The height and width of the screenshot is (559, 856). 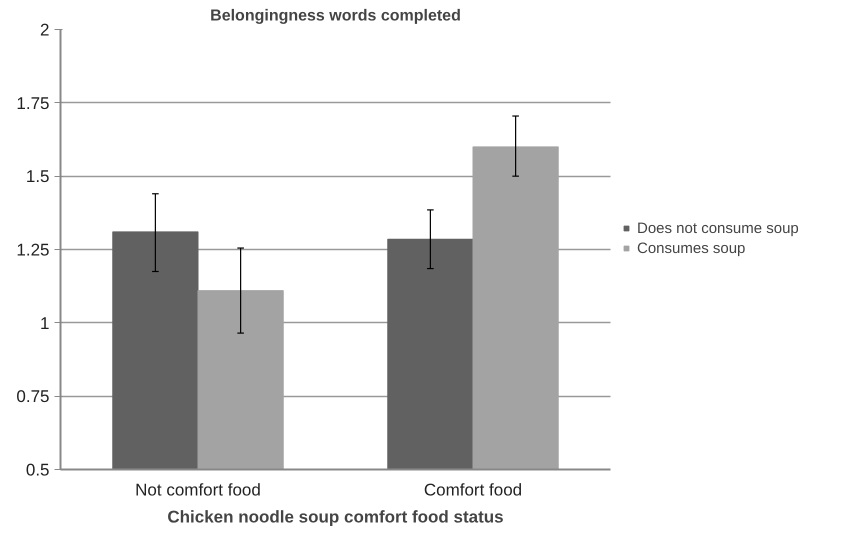 What do you see at coordinates (335, 16) in the screenshot?
I see `chart-title: Belongingness words completed` at bounding box center [335, 16].